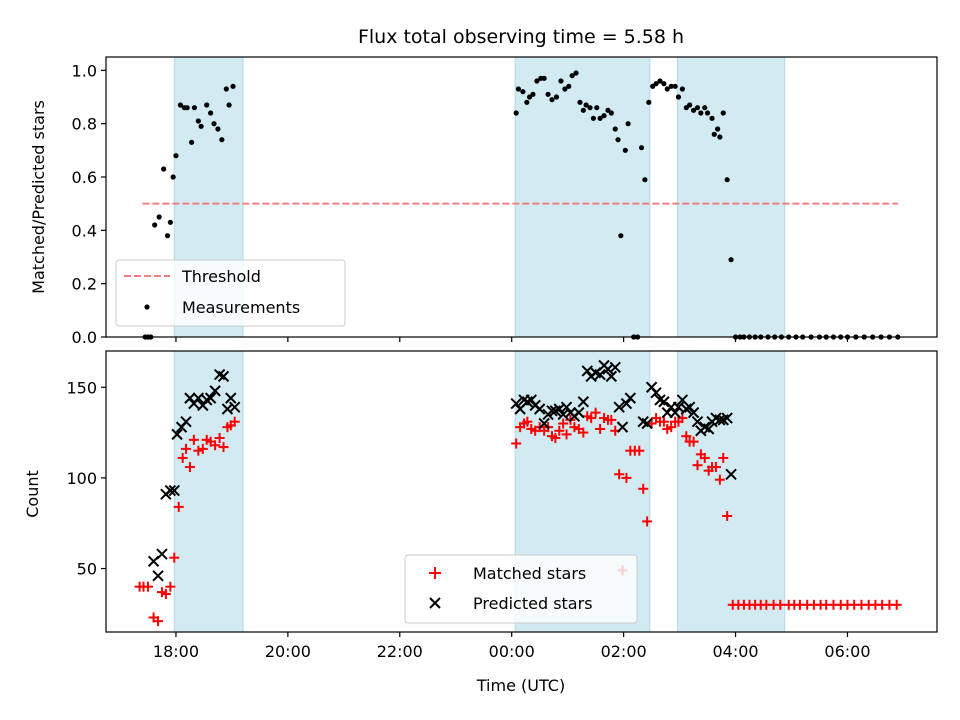 The image size is (960, 720). I want to click on bottom-y-tick-label: 150, so click(81, 387).